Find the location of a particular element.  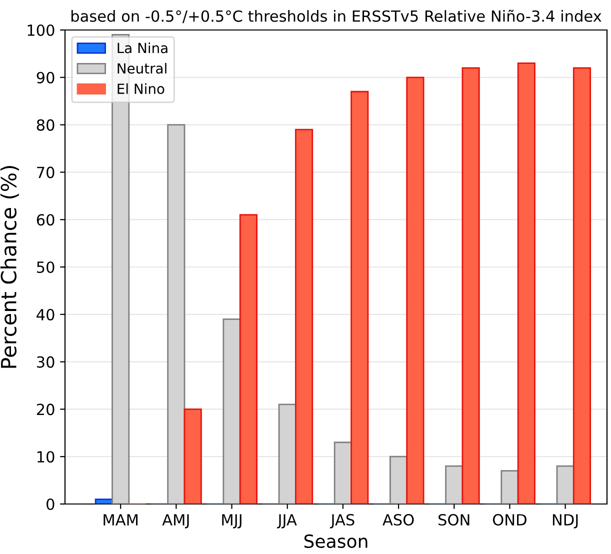

x-tick-label: NDJ is located at coordinates (565, 521).